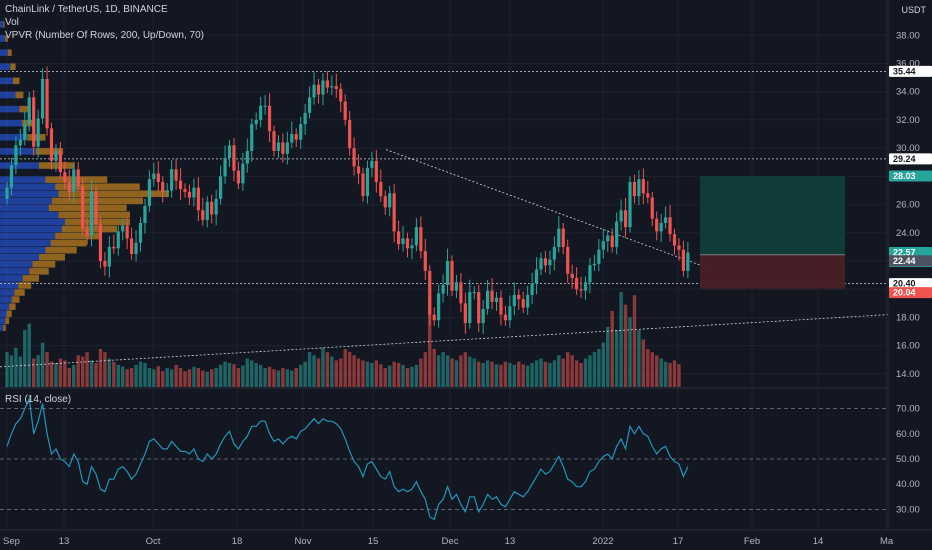  Describe the element at coordinates (904, 176) in the screenshot. I see `price-badge-label: 28.03` at that location.